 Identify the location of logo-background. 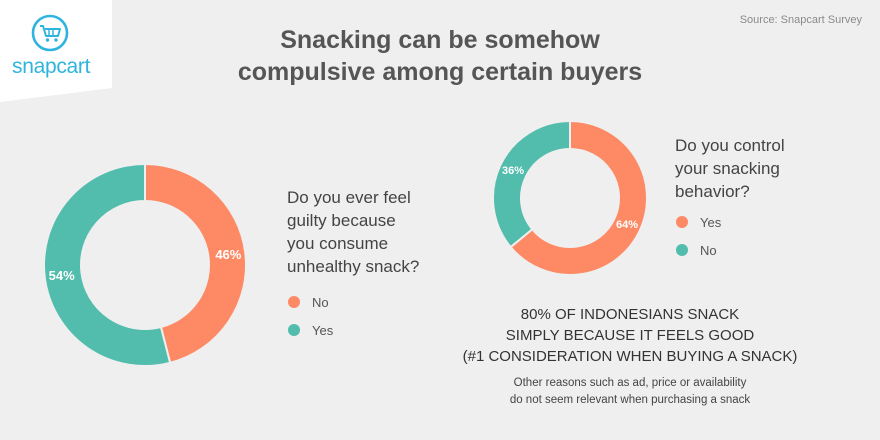
(56, 51).